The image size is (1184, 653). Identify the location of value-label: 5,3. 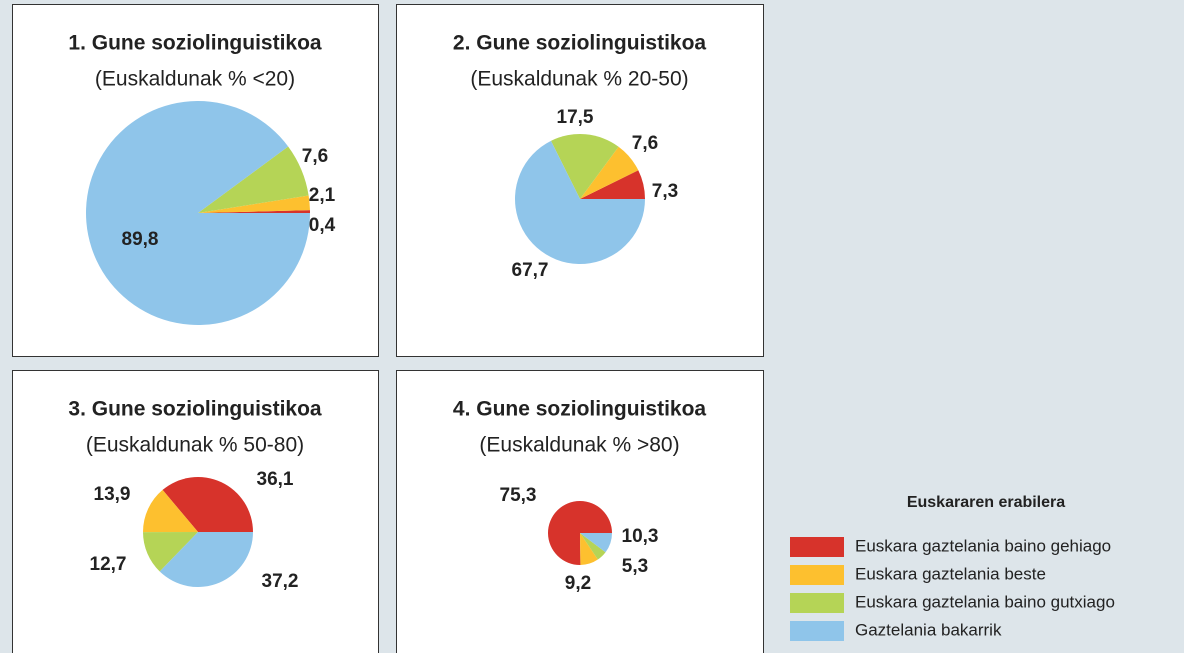
(635, 566).